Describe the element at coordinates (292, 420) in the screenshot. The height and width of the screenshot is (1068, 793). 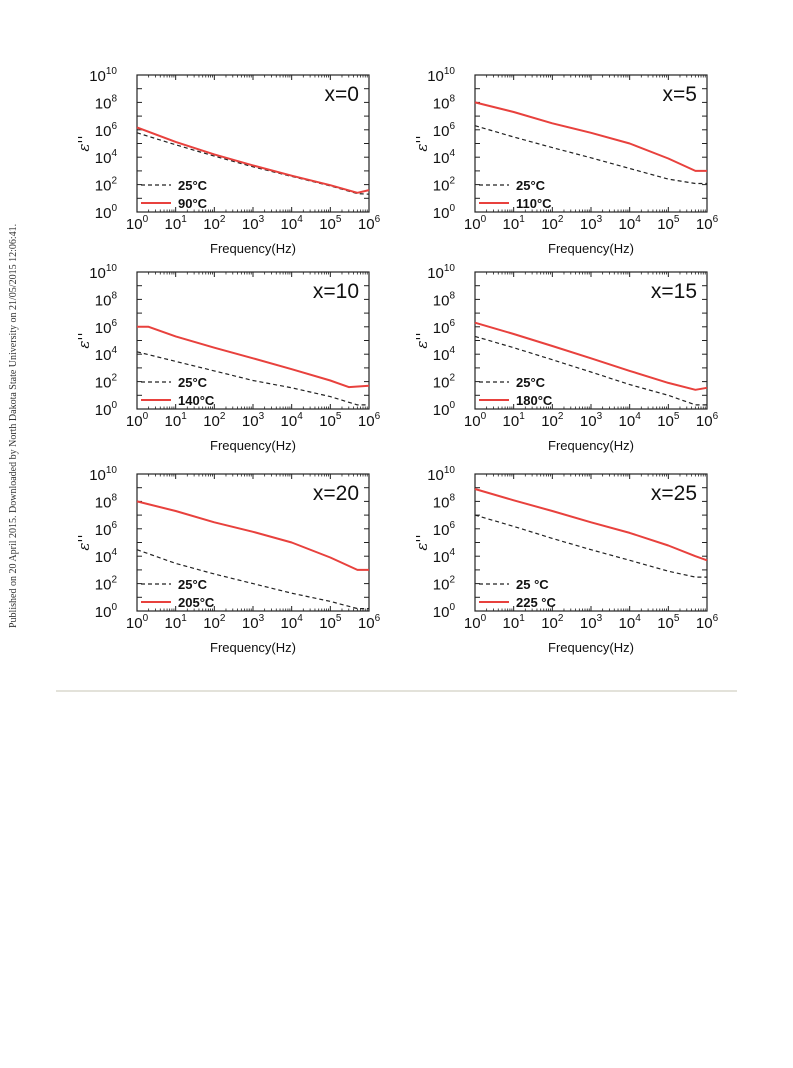
I see `x-tick-label: 10⁴` at that location.